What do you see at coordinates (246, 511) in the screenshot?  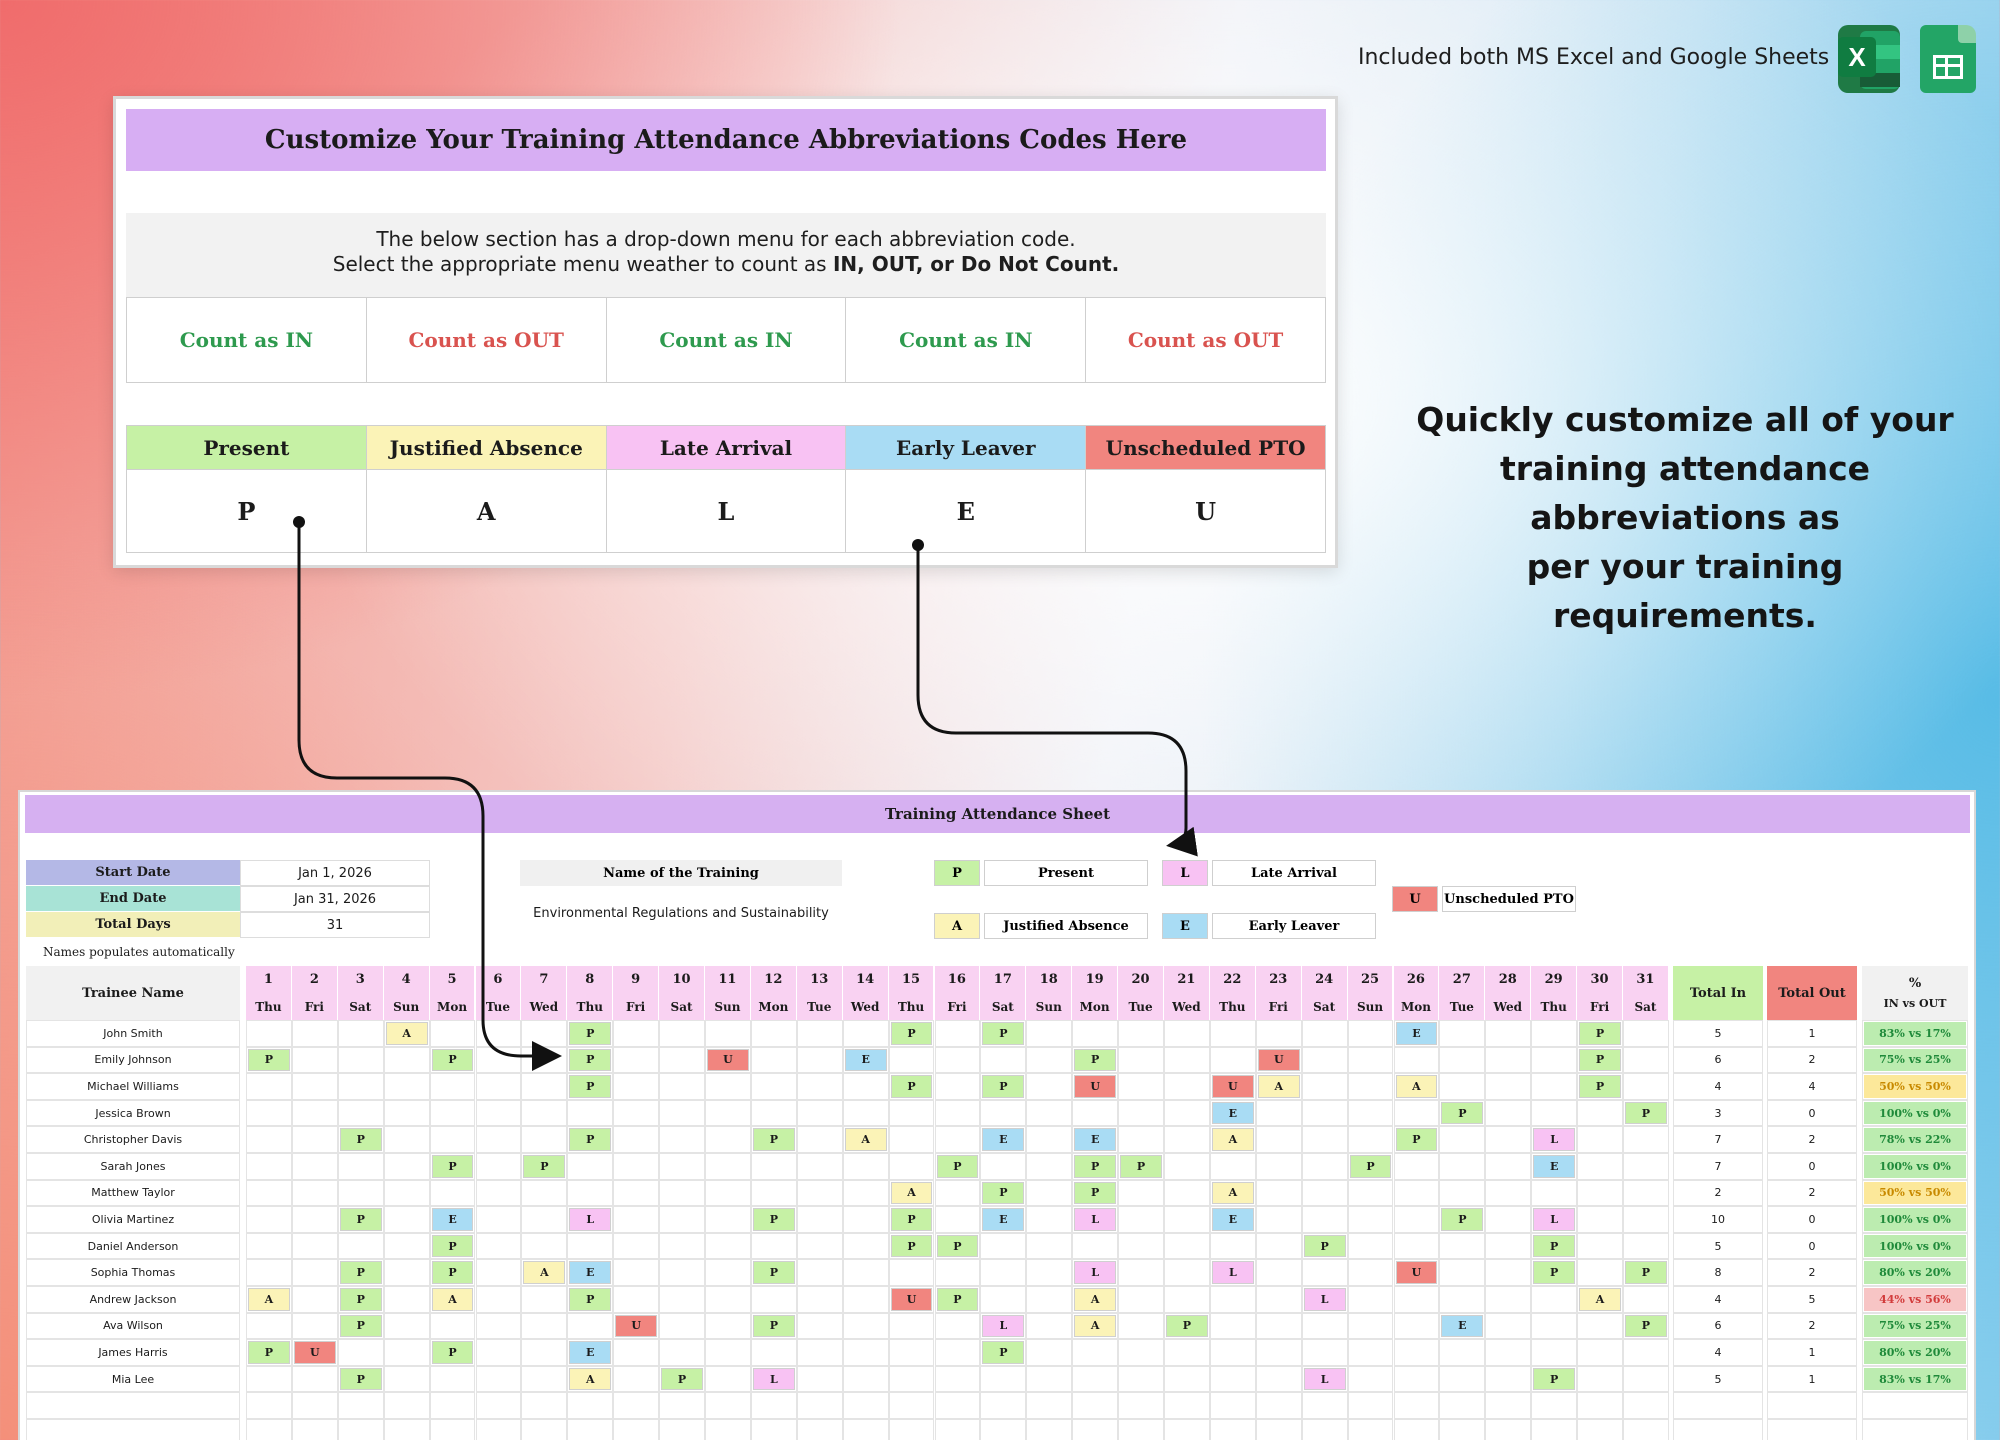 I see `code-input: P` at bounding box center [246, 511].